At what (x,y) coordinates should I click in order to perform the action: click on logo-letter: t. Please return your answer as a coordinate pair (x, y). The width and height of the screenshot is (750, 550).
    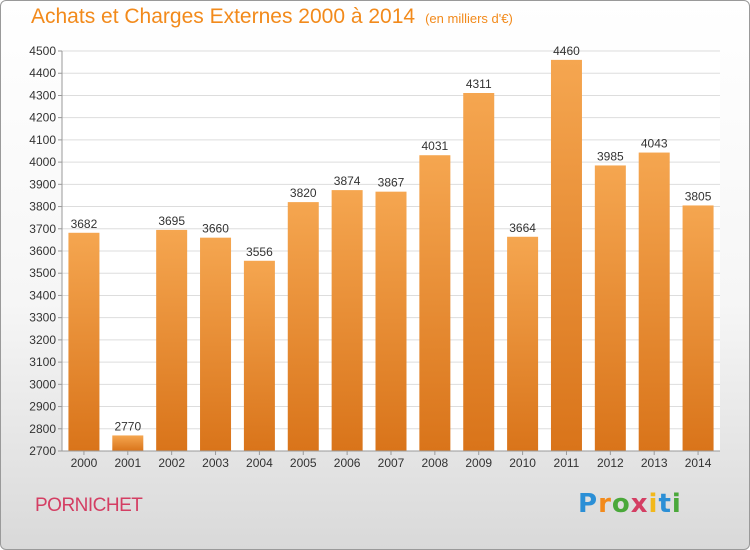
    Looking at the image, I should click on (665, 504).